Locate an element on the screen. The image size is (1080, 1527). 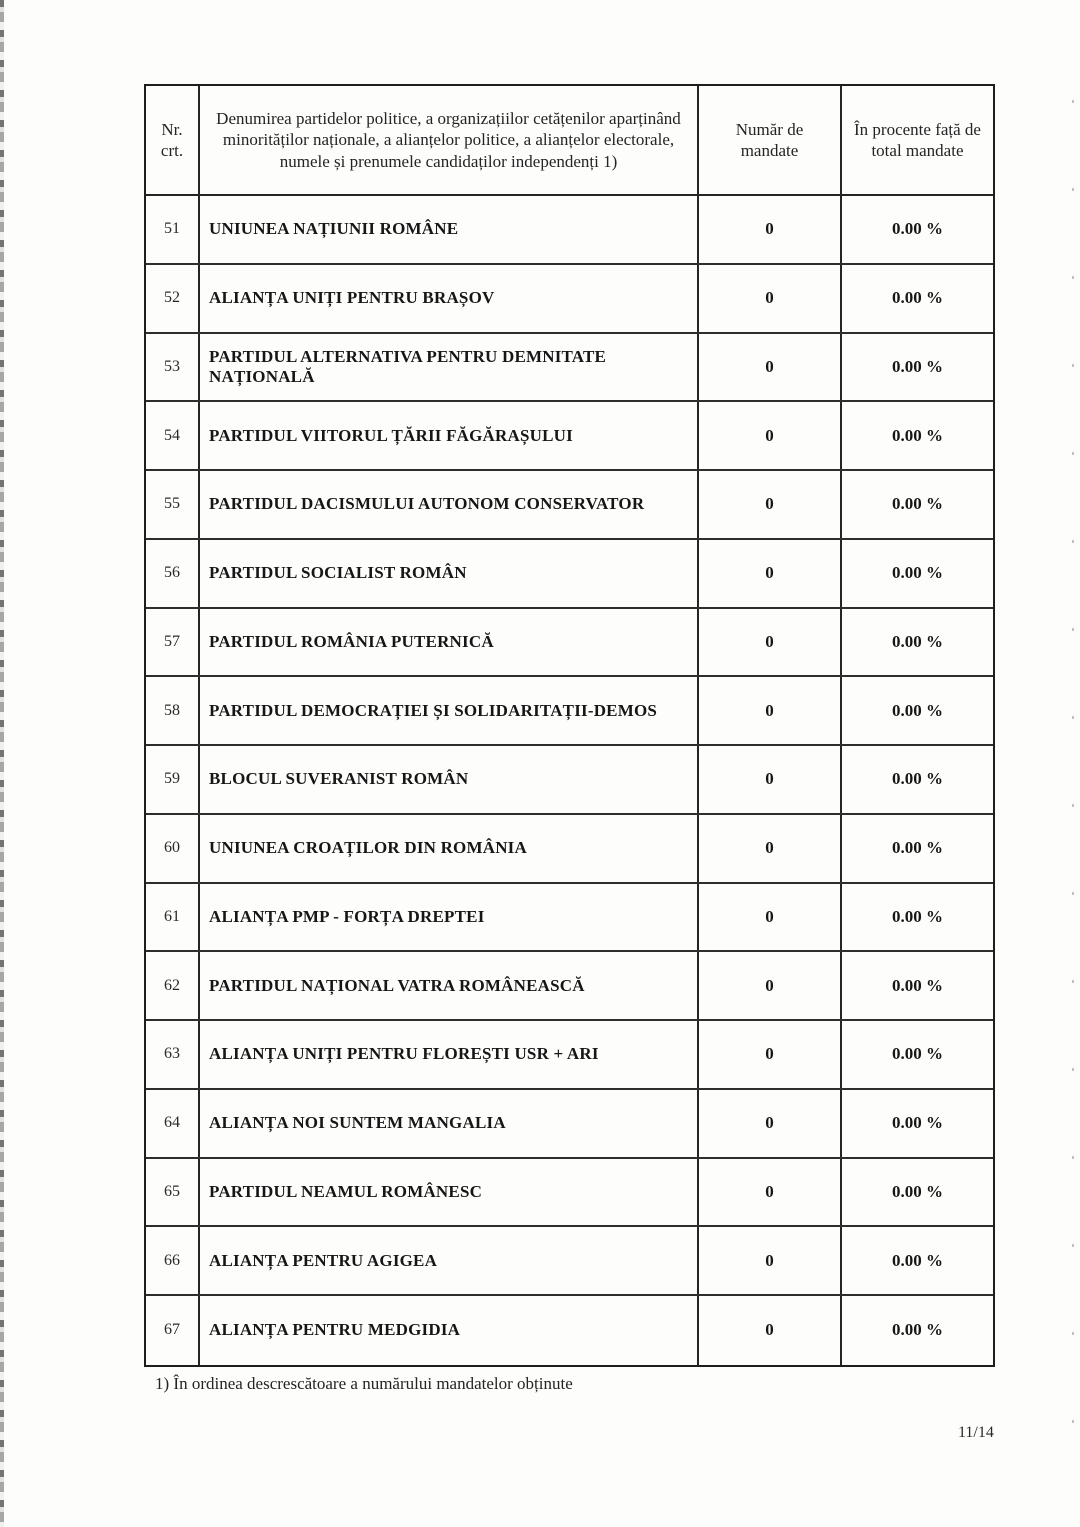
party-name-cell: PARTIDUL NAȚIONAL VATRA ROMÂNEASCĂ is located at coordinates (447, 985).